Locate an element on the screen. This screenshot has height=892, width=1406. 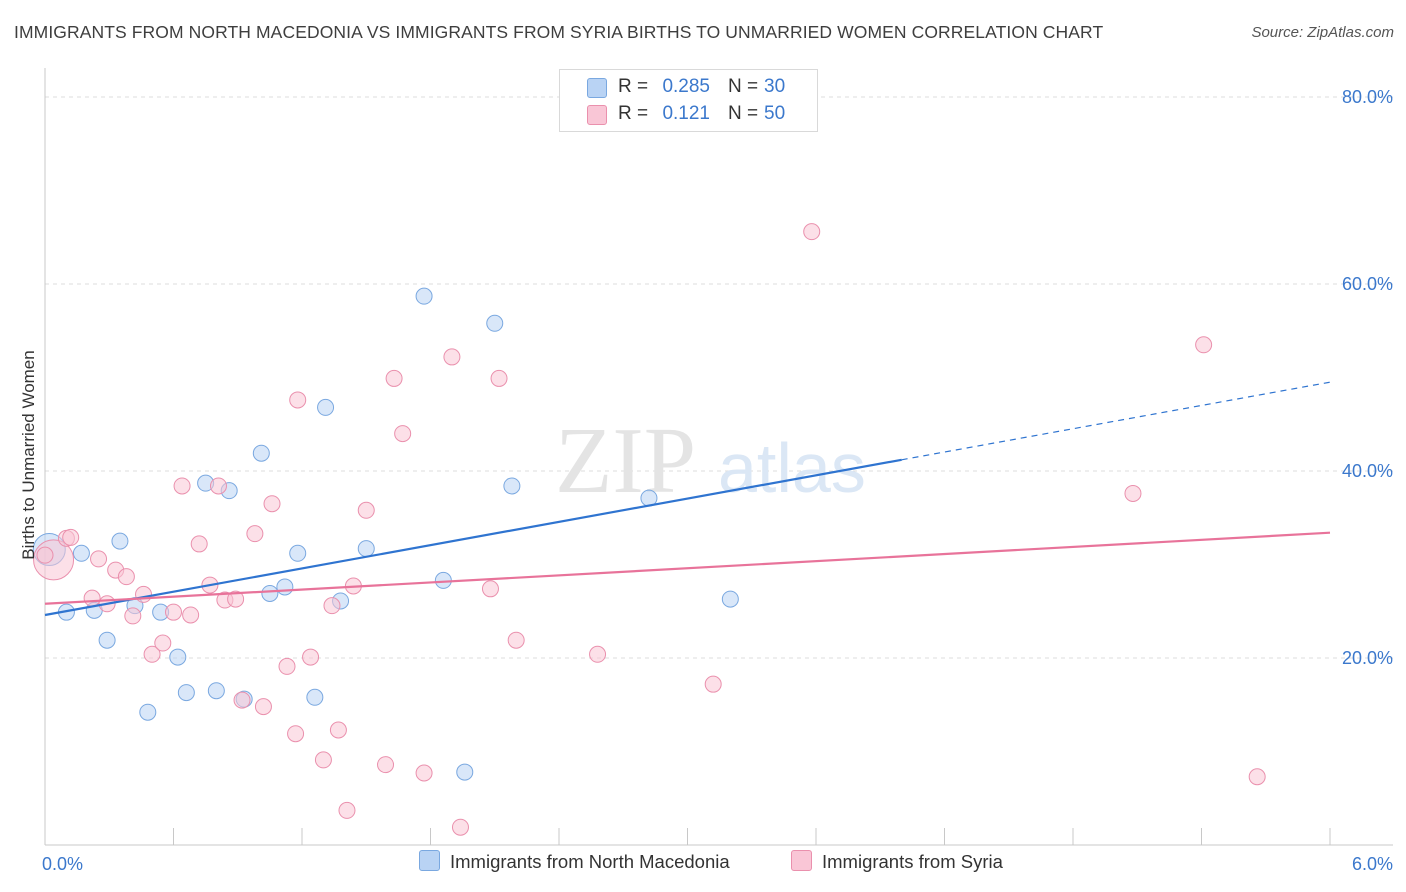
x-tick-label: 0.0% is located at coordinates (62, 864).